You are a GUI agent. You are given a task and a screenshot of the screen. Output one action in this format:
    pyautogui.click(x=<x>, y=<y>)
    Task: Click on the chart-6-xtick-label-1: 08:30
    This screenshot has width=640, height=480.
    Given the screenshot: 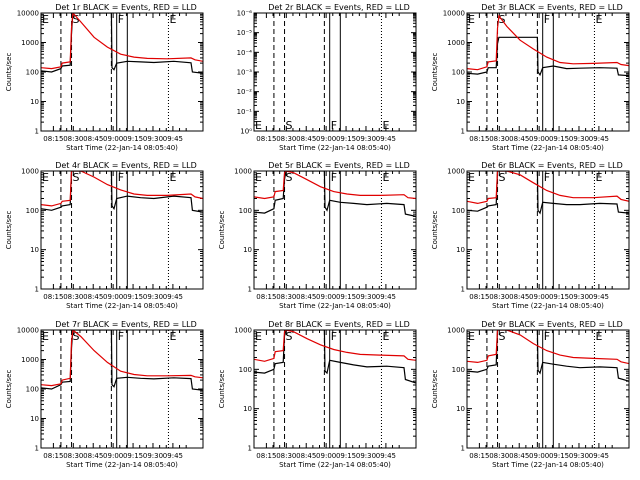 What is the action you would take?
    pyautogui.click(x=499, y=297)
    